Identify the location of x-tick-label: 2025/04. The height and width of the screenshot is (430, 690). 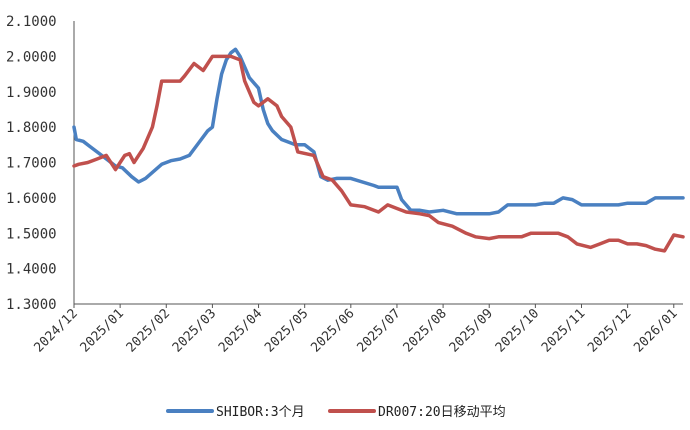
(240, 330).